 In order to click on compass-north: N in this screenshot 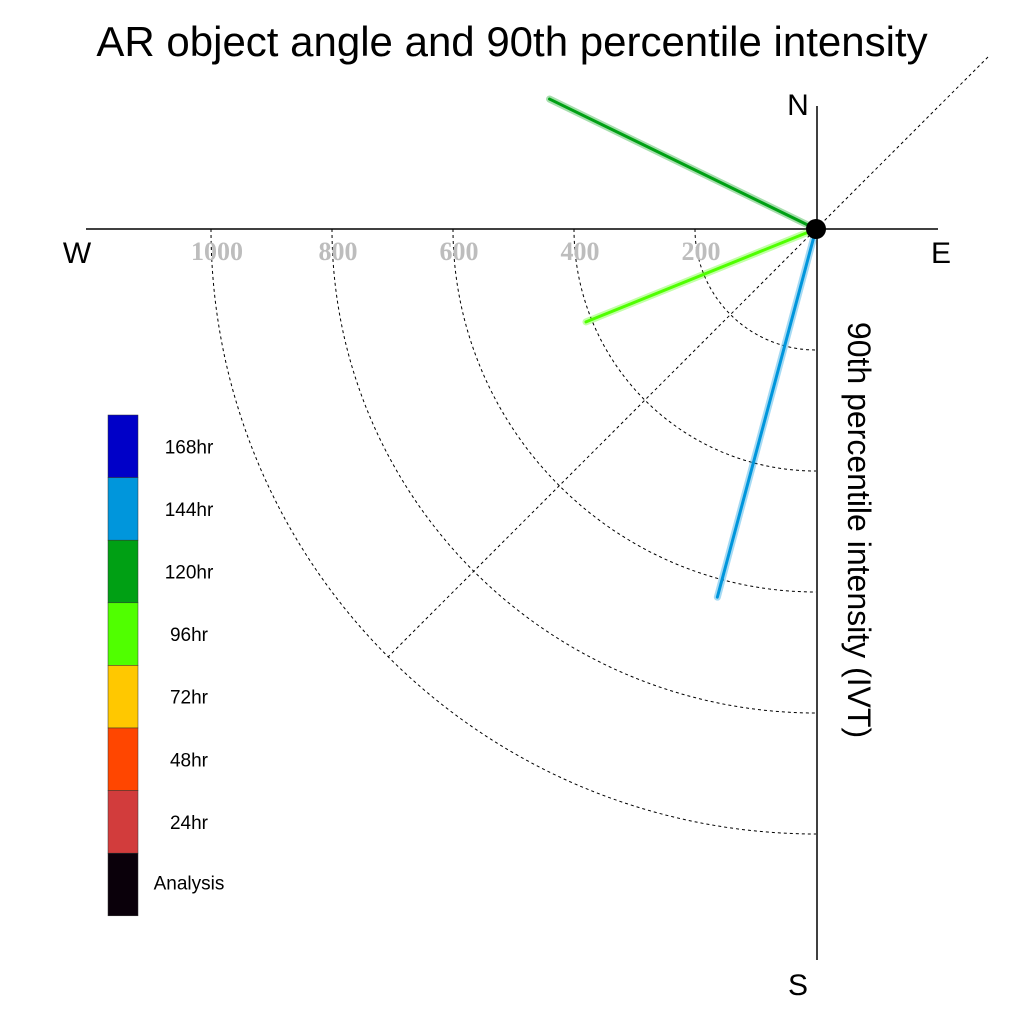, I will do `click(798, 105)`.